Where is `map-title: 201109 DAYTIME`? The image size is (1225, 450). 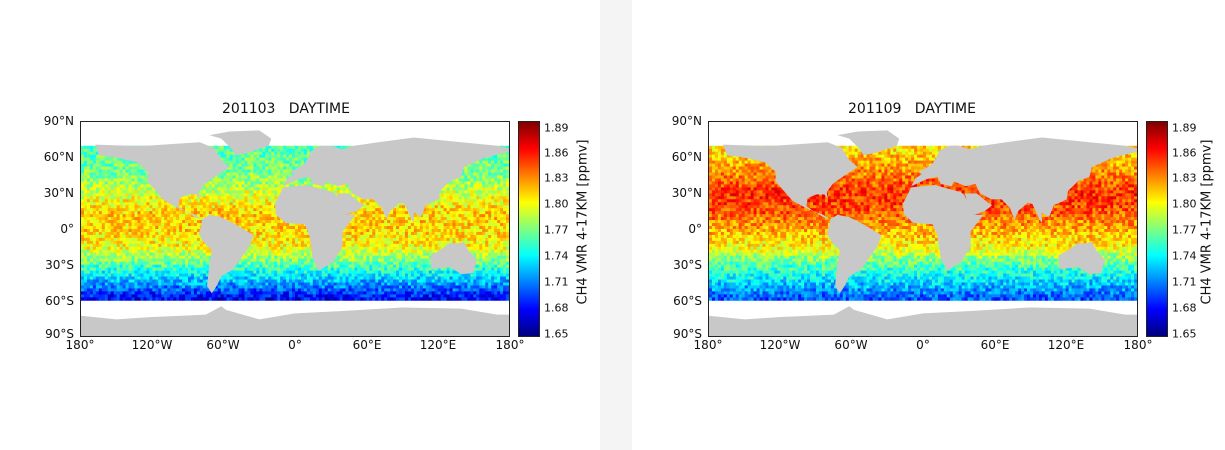
map-title: 201109 DAYTIME is located at coordinates (912, 109).